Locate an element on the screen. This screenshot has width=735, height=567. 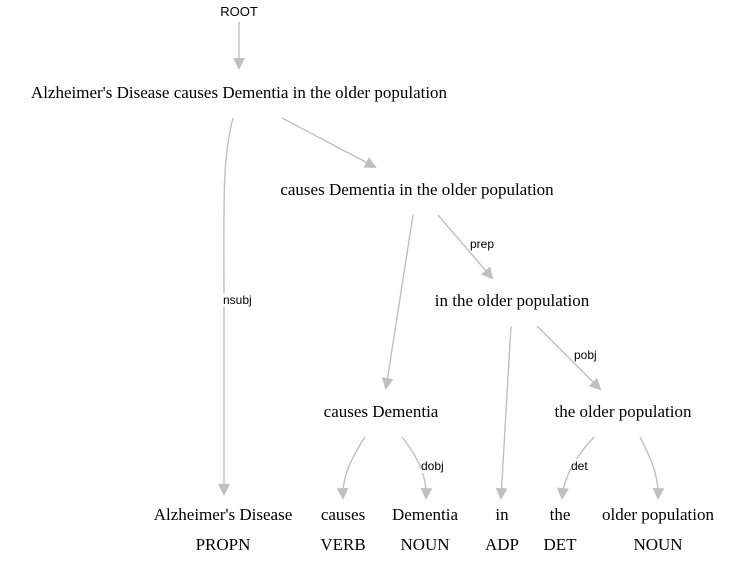
edge-label-nsubj: nsubj is located at coordinates (237, 300).